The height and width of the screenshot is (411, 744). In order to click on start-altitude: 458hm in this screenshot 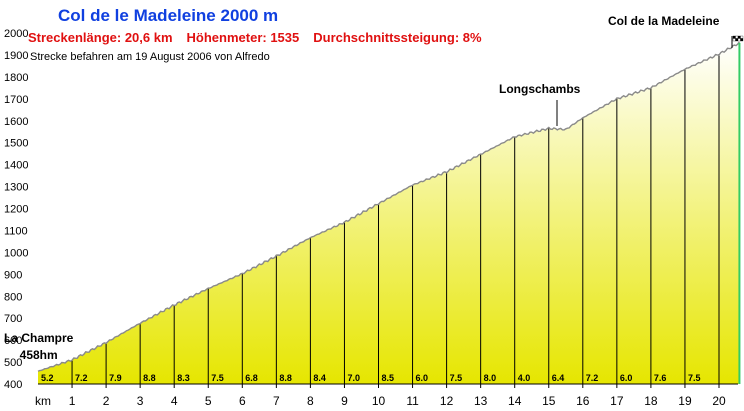, I will do `click(38, 355)`.